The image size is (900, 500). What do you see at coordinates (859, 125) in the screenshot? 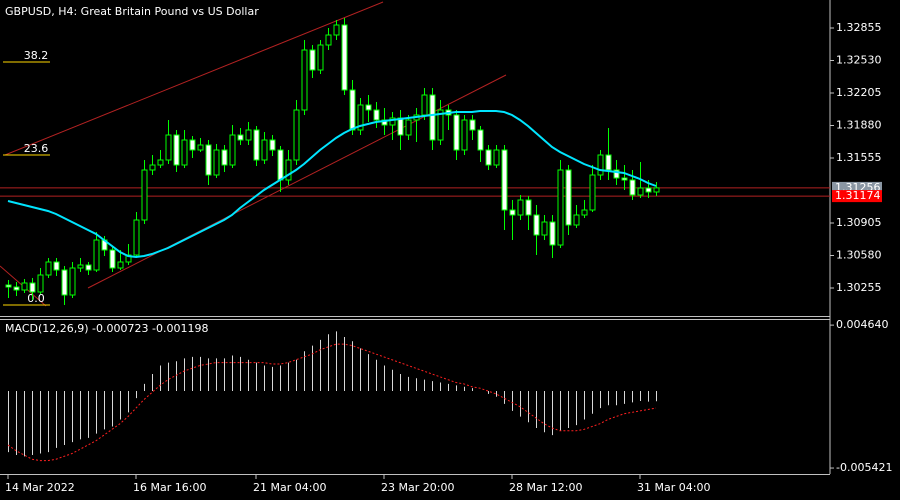
I see `y-tick-label: 1.31880` at bounding box center [859, 125].